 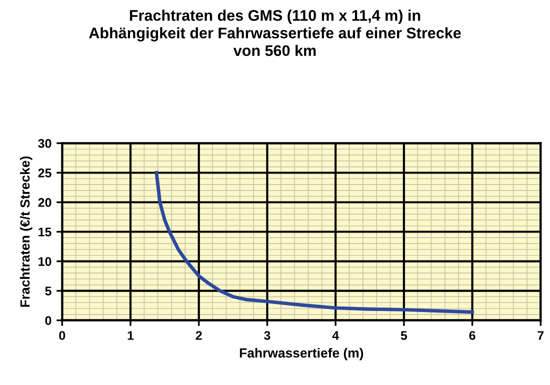 What do you see at coordinates (335, 335) in the screenshot?
I see `x-tick-label: 4` at bounding box center [335, 335].